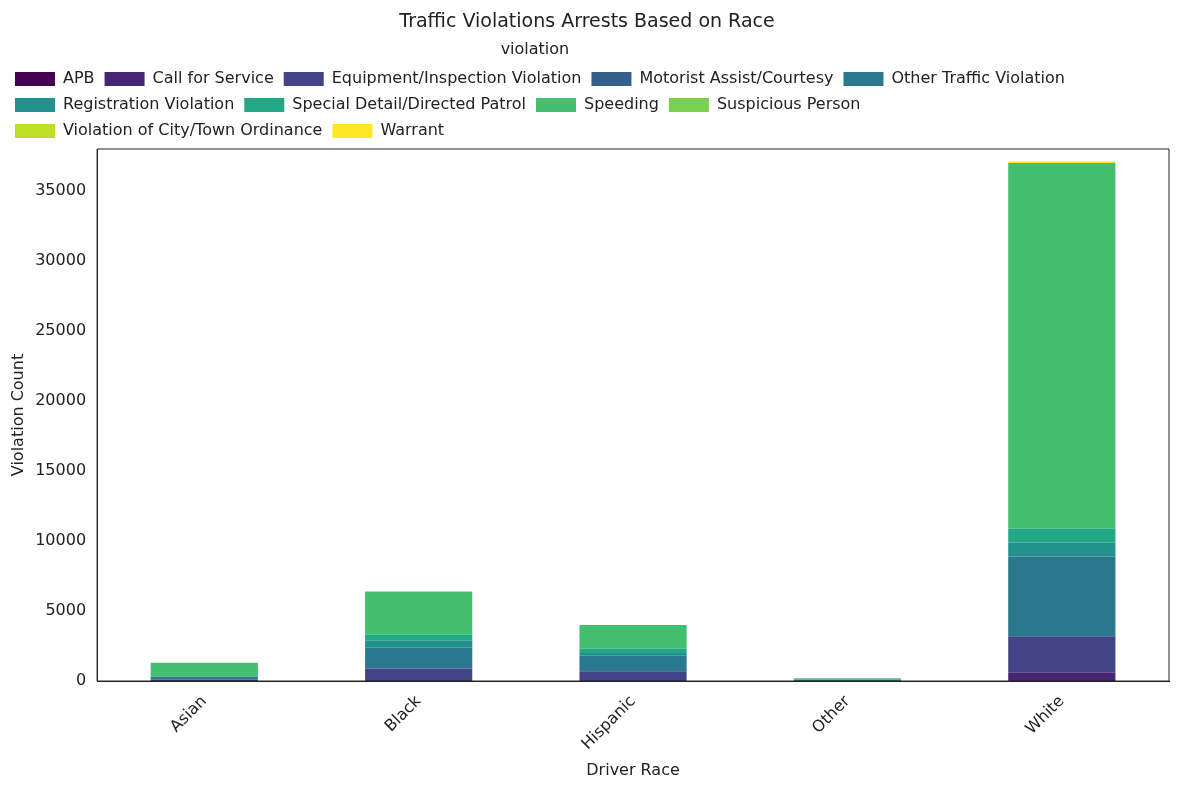 Image resolution: width=1181 pixels, height=789 pixels. Describe the element at coordinates (61, 260) in the screenshot. I see `y-tick-label: 30000` at that location.